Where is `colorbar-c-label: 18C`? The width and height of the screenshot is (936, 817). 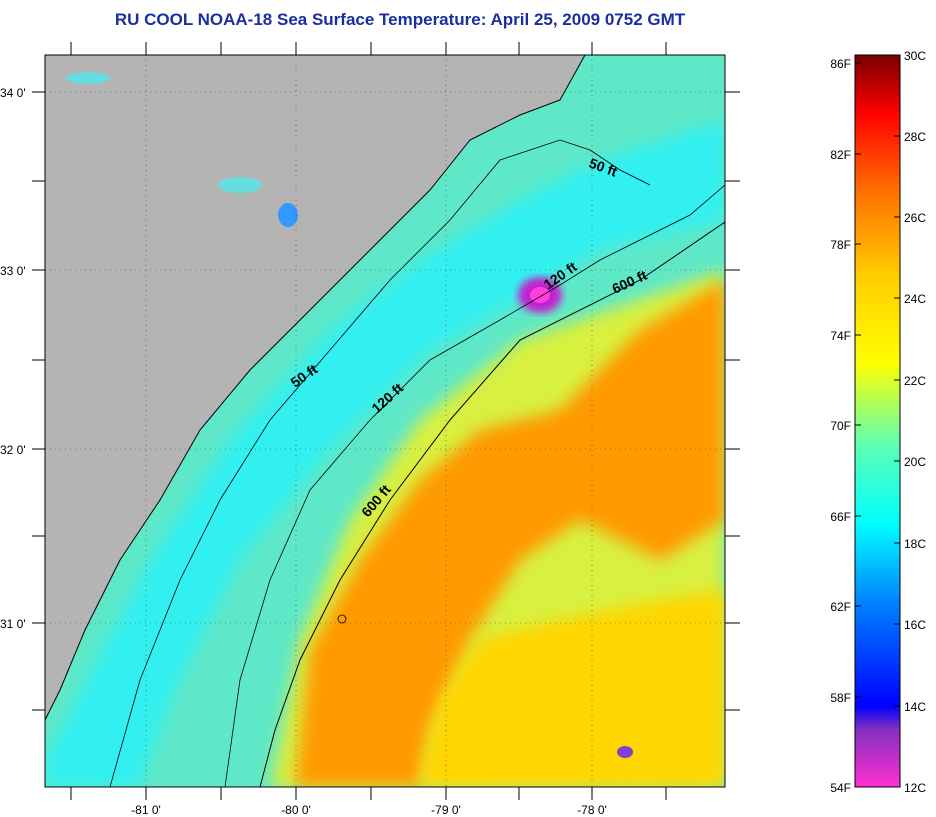
colorbar-c-label: 18C is located at coordinates (915, 544).